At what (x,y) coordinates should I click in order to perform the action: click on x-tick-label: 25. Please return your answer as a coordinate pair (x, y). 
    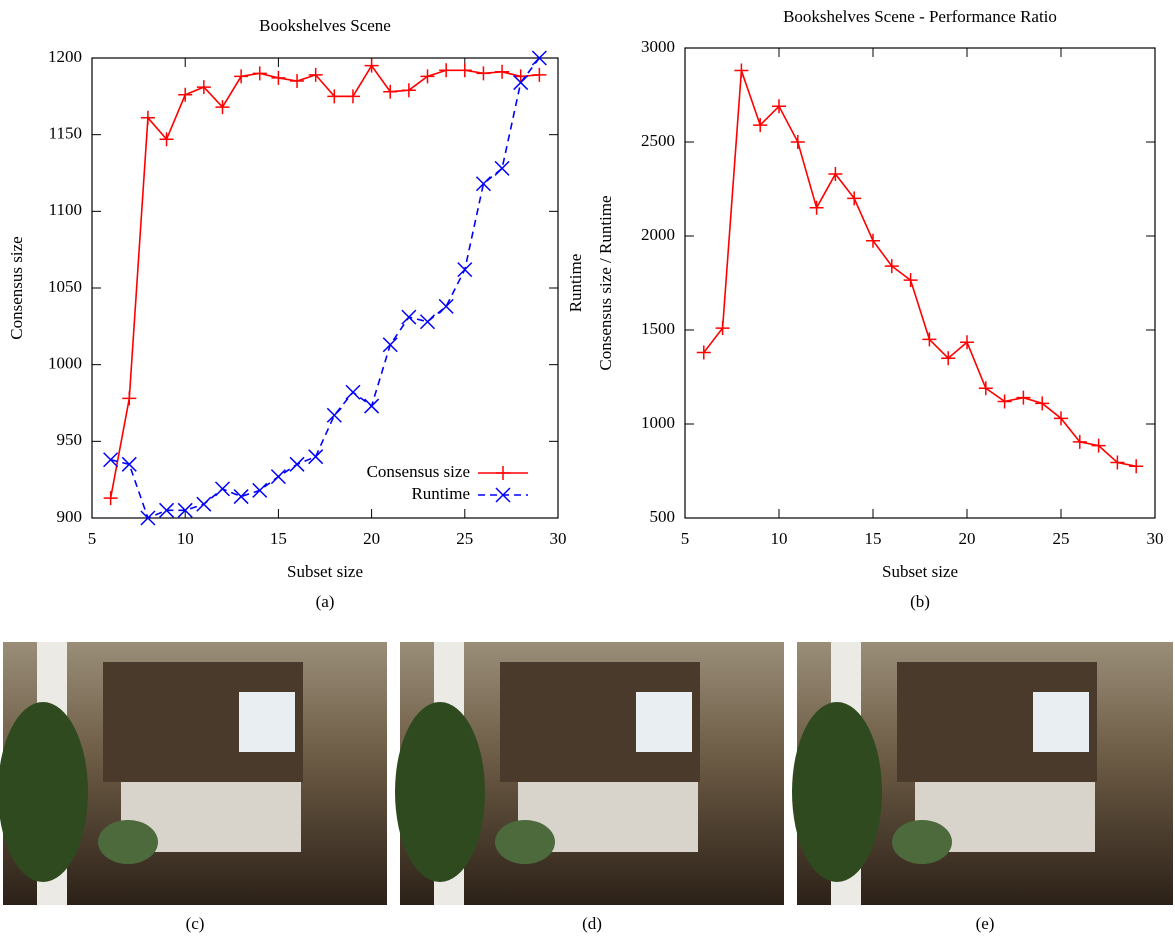
    Looking at the image, I should click on (1061, 538).